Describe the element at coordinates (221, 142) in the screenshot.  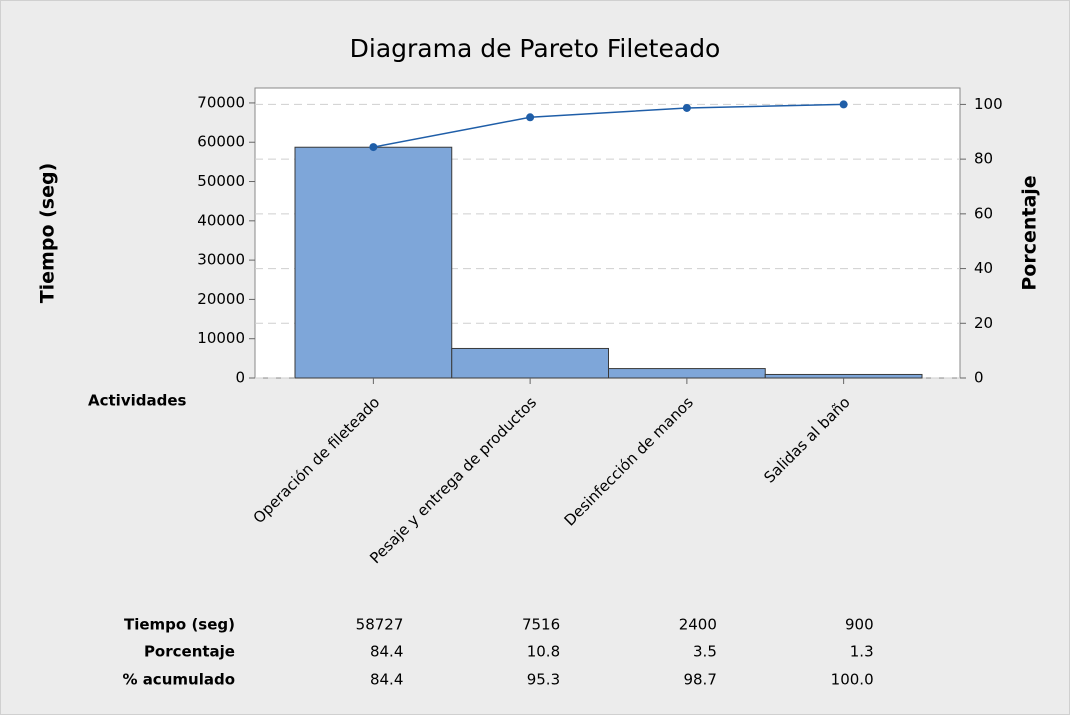
I see `y-tick-label: 60000` at that location.